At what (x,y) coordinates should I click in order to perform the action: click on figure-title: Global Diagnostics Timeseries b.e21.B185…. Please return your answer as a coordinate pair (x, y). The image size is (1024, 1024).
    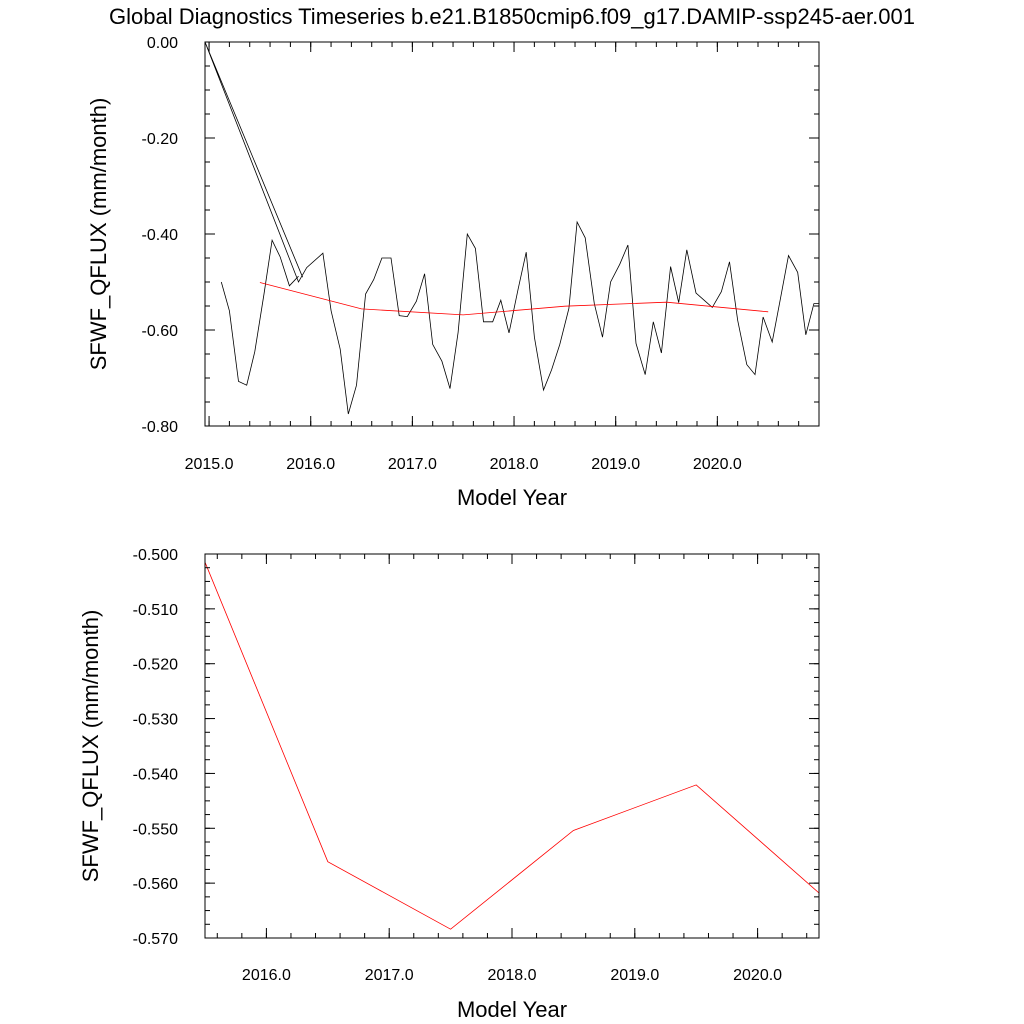
    Looking at the image, I should click on (512, 16).